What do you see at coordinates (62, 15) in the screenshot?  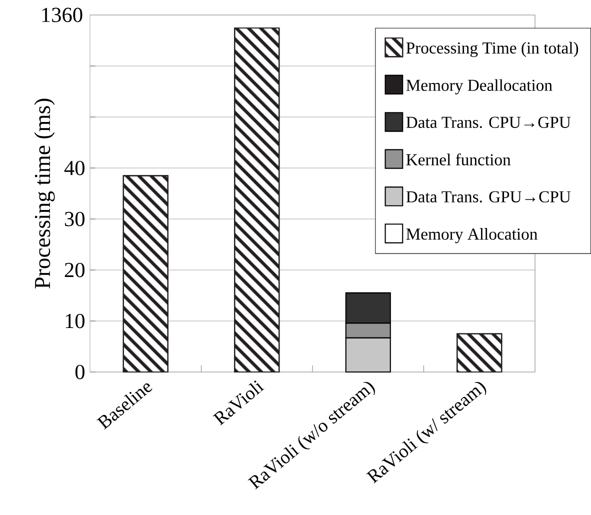 I see `text: 1360` at bounding box center [62, 15].